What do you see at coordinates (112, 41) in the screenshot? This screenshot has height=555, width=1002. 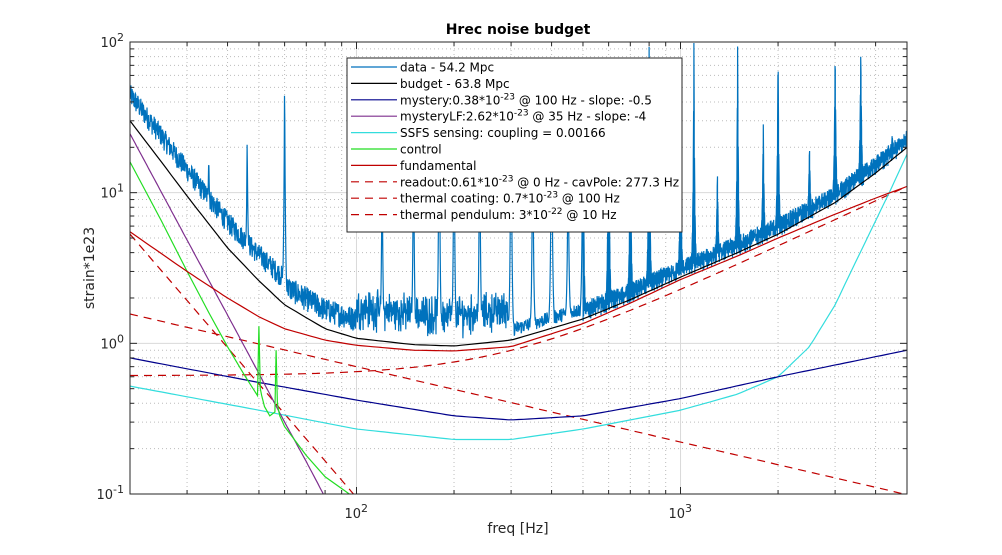 I see `y-tick-label: 10²` at bounding box center [112, 41].